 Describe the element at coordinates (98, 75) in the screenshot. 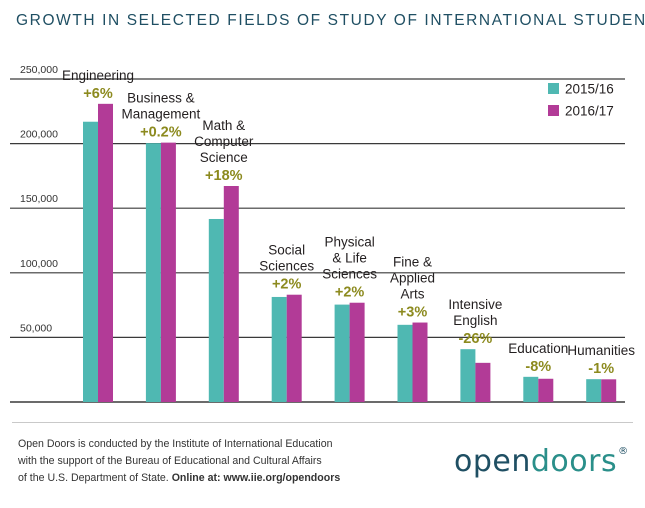

I see `category-label: Engineering` at that location.